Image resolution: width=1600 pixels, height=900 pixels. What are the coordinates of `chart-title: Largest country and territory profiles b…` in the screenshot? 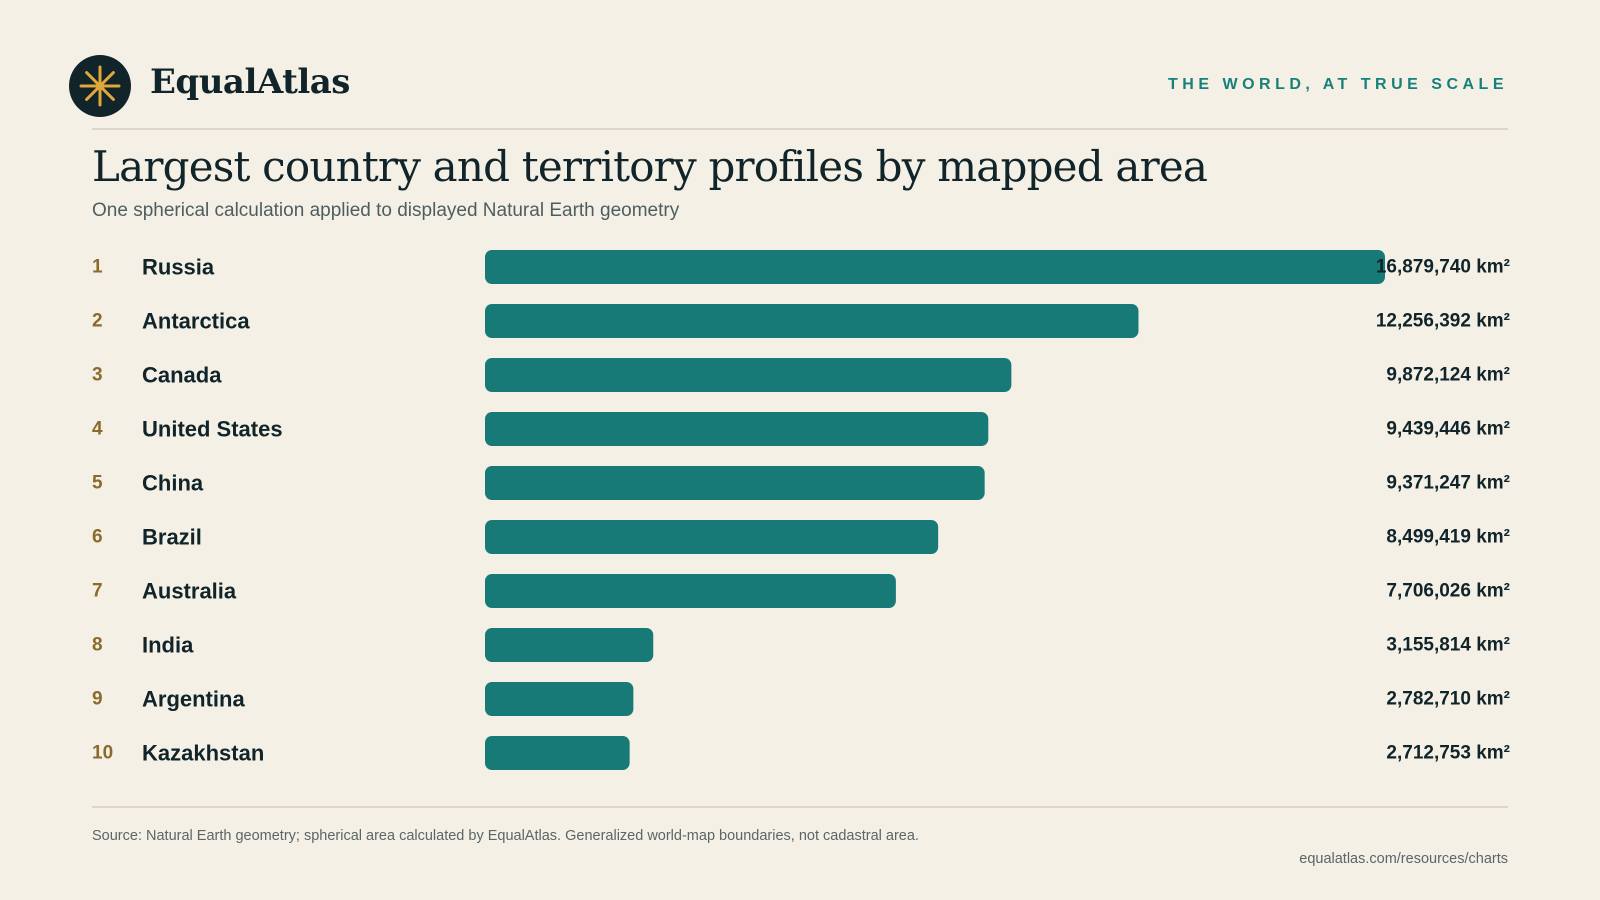 It's located at (650, 166).